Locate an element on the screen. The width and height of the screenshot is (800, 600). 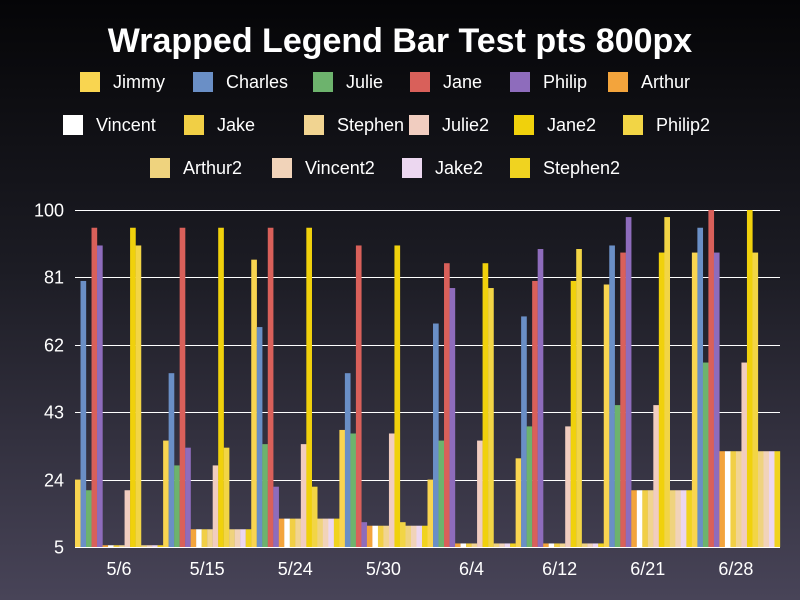
legend-label-stephen2: Stephen2 is located at coordinates (581, 168).